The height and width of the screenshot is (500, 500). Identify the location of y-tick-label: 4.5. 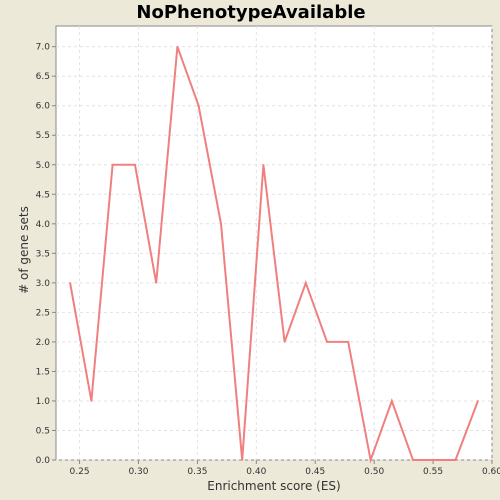
(43, 195).